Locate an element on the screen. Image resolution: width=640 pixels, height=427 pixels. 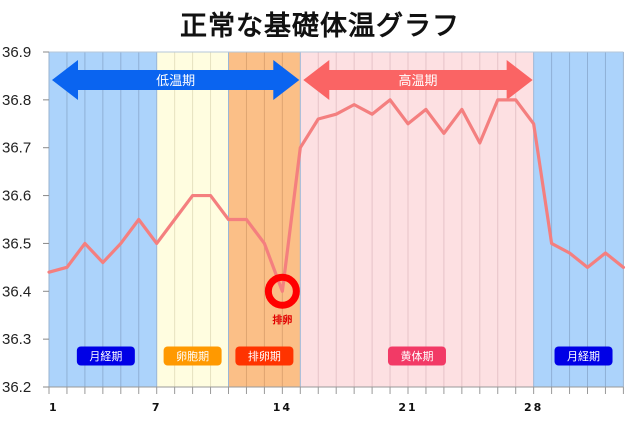
phase-badge-label: 卵胞期 is located at coordinates (192, 356).